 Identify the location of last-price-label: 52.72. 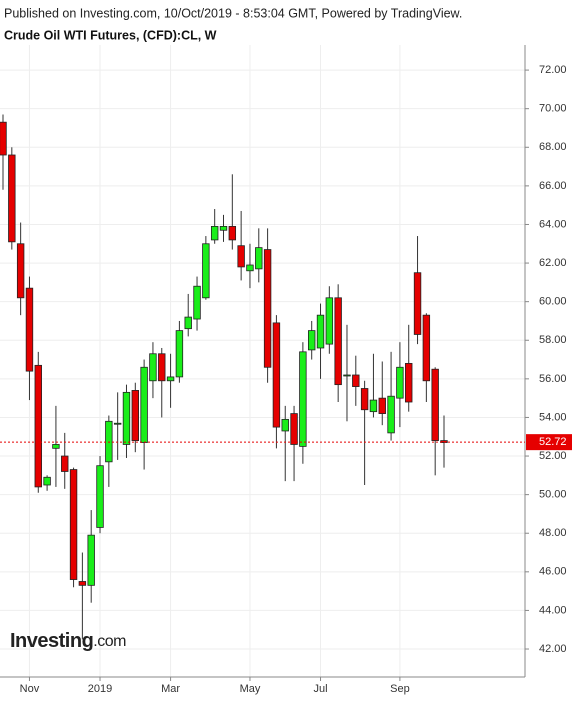
(553, 442).